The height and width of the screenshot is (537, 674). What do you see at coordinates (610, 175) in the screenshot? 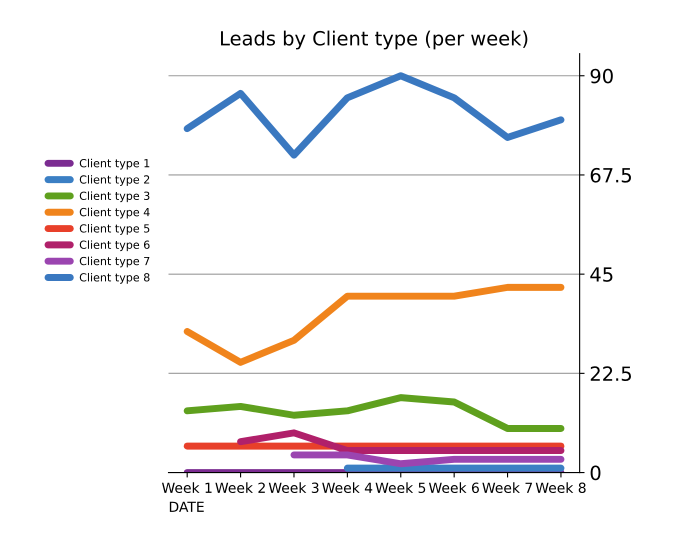
I see `y-tick-label: 67.5` at bounding box center [610, 175].